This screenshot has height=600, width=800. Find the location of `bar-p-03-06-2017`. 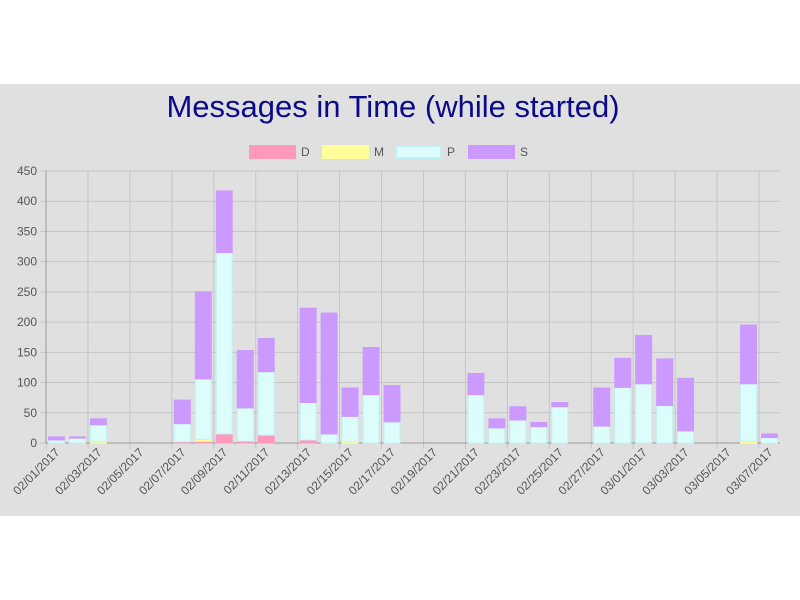

bar-p-03-06-2017 is located at coordinates (749, 412).